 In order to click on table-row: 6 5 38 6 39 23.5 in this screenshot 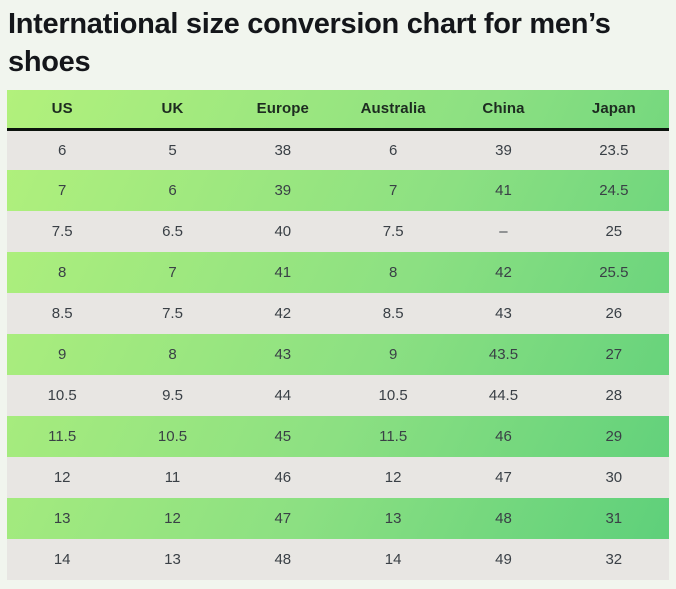, I will do `click(338, 149)`.